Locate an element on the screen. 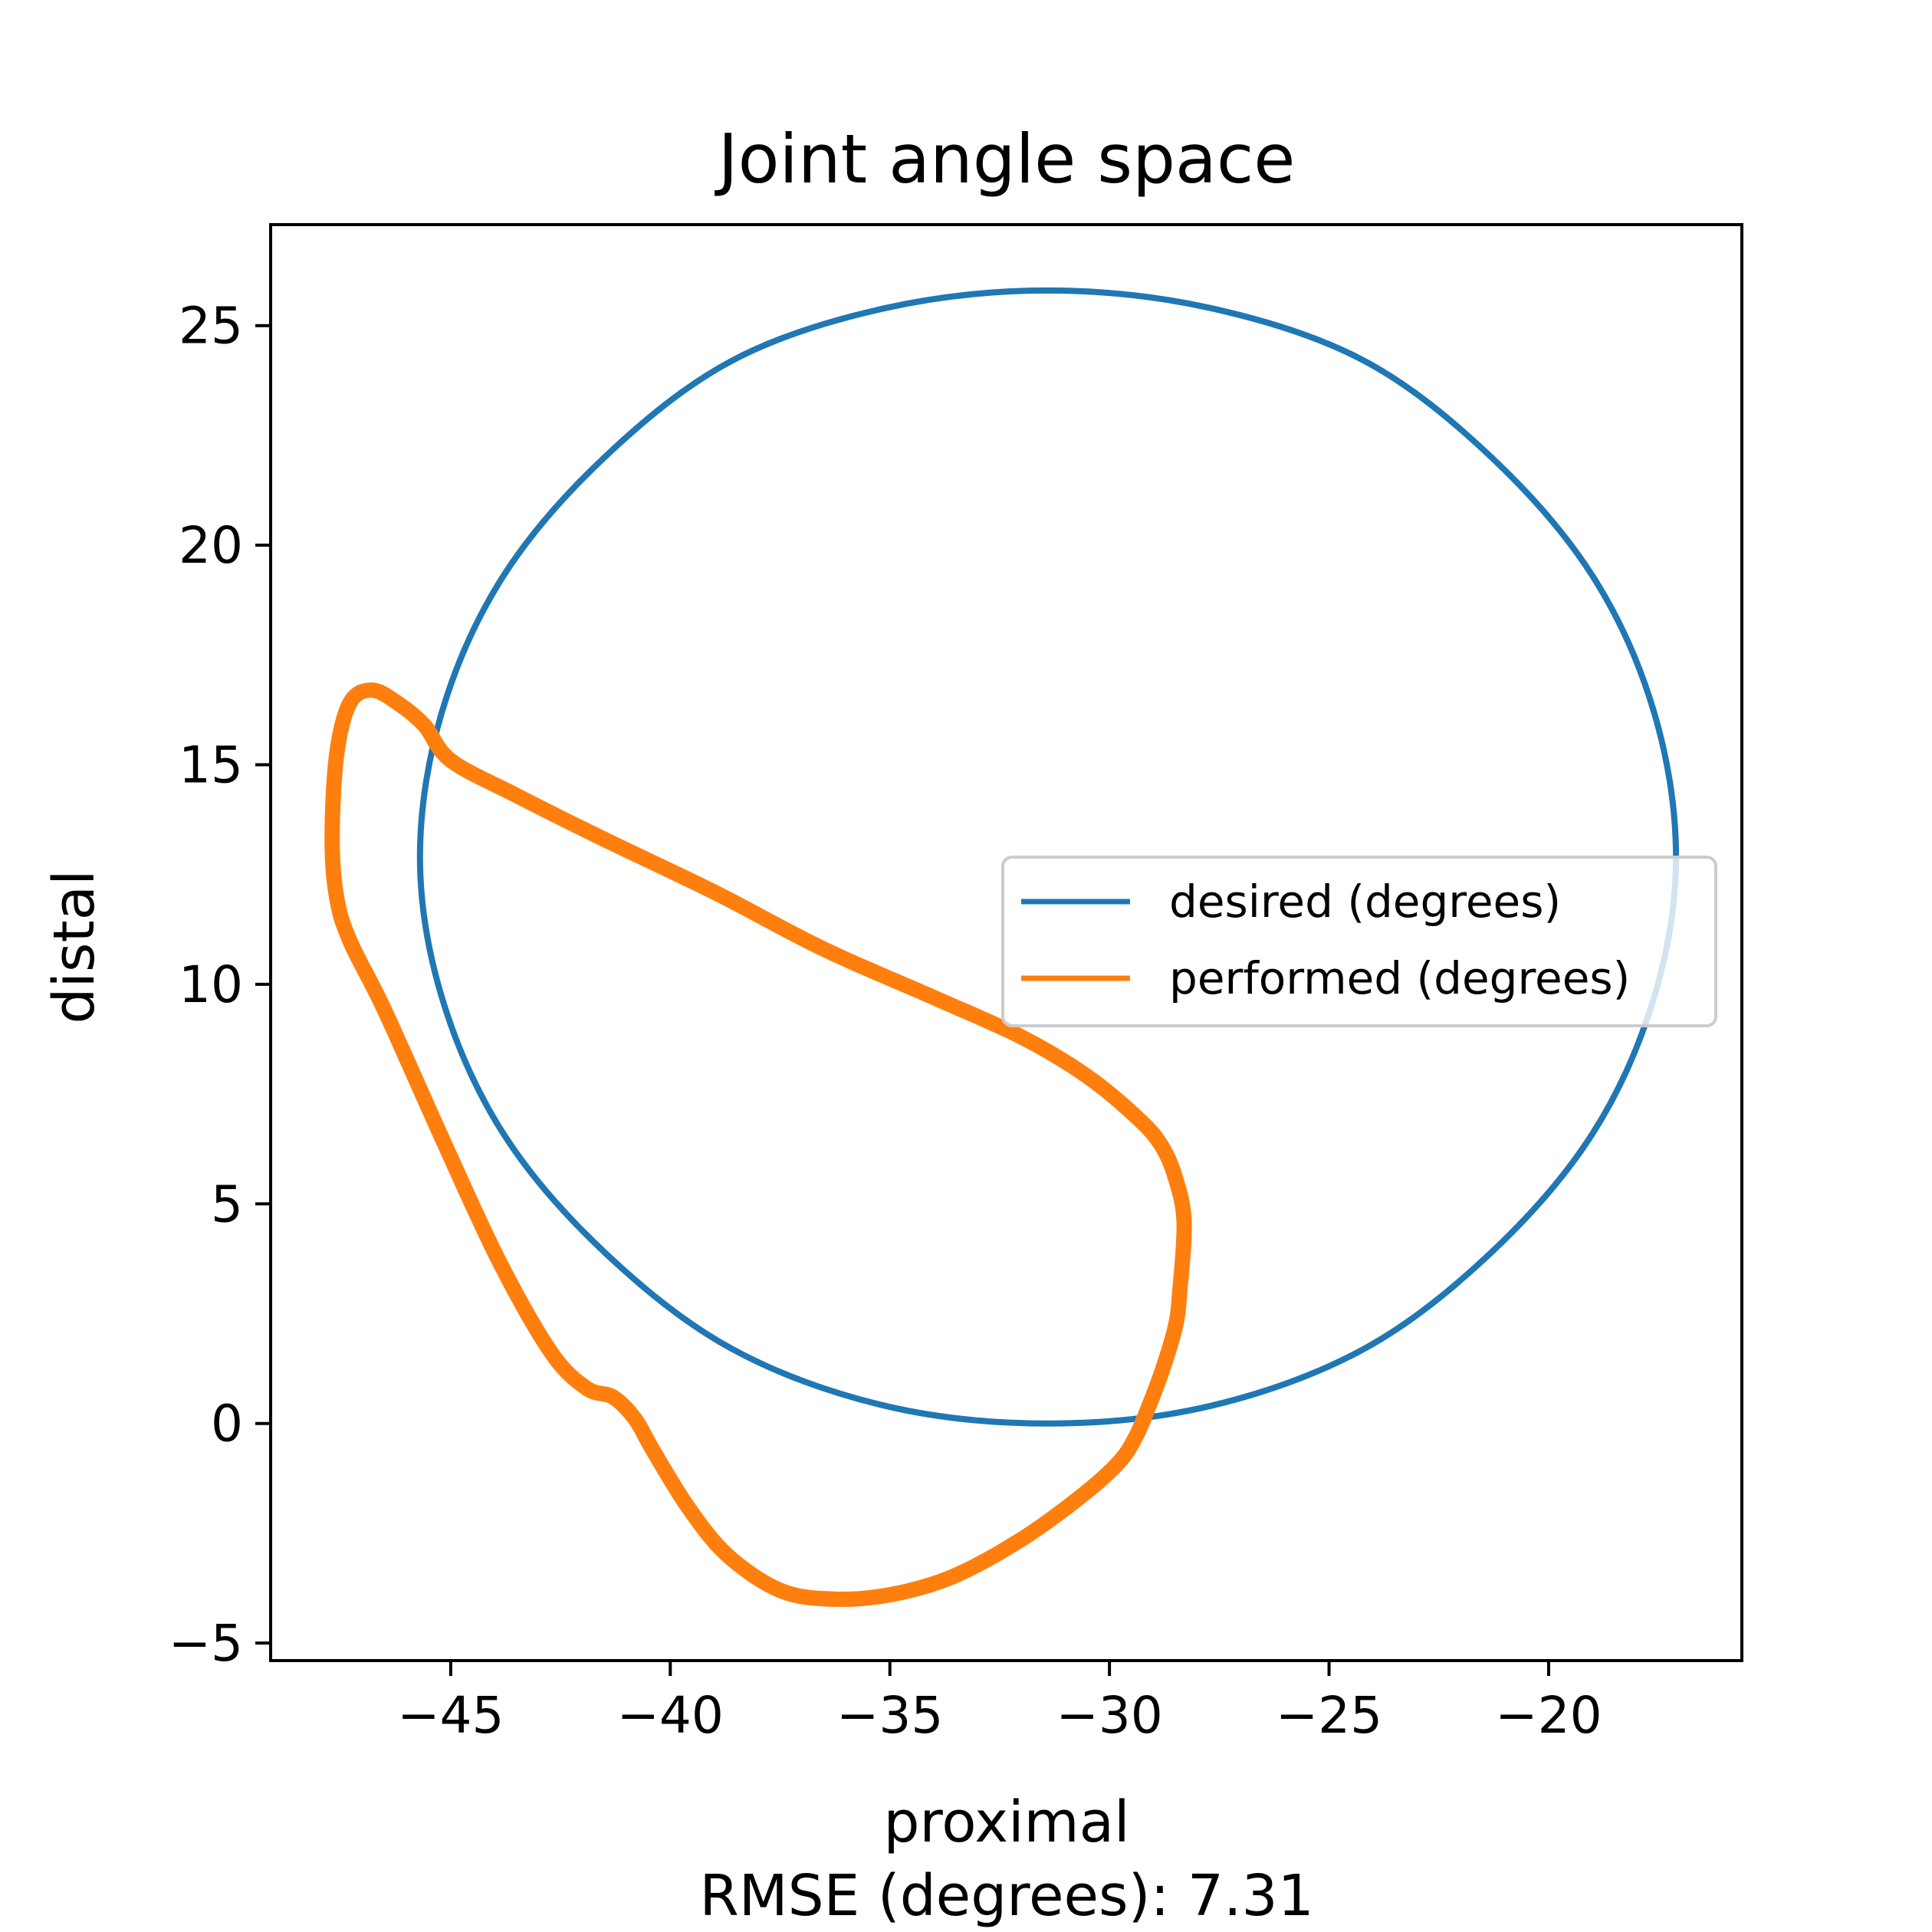 This screenshot has height=1932, width=1932. y-tick-label: 20 is located at coordinates (211, 545).